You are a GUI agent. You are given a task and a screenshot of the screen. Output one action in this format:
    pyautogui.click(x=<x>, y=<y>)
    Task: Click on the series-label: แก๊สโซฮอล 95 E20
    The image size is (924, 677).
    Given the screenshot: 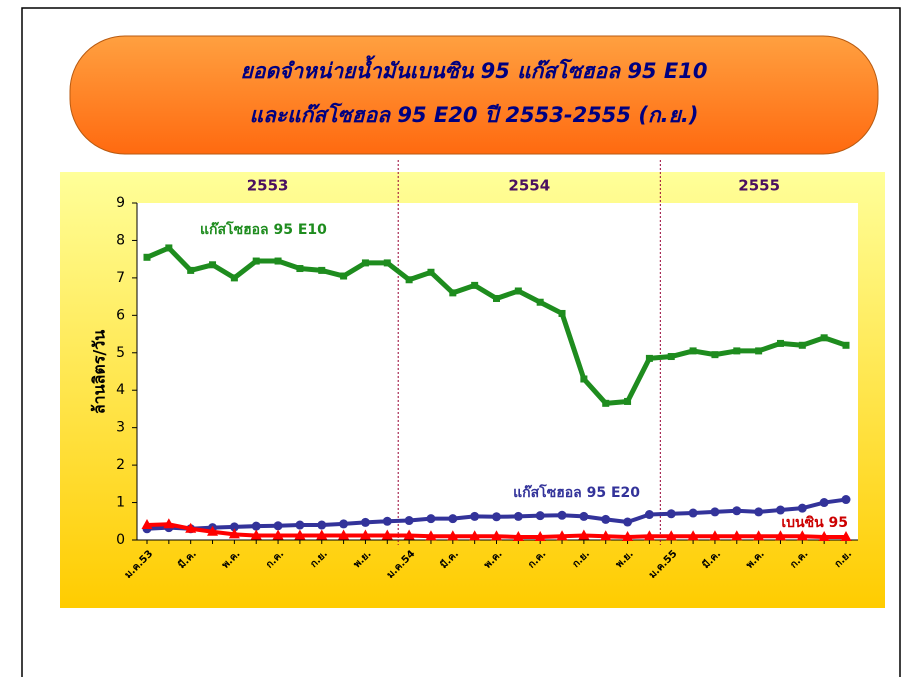 What is the action you would take?
    pyautogui.click(x=576, y=492)
    